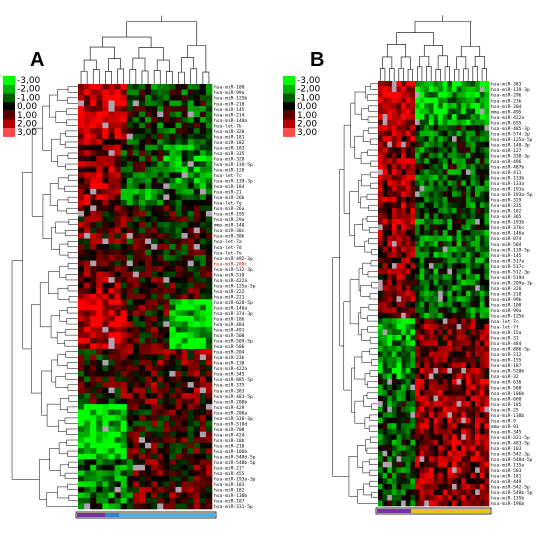  I want to click on row-label: hsa-miR-496, so click(506, 162).